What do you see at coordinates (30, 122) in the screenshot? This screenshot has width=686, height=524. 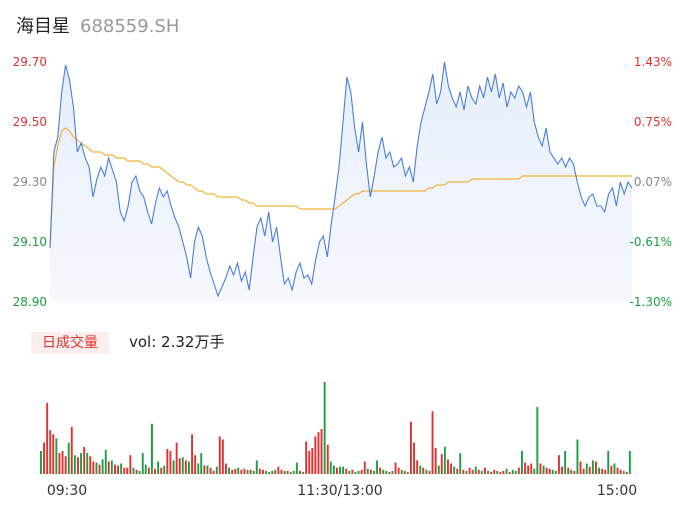 I see `price-tick-label: 29.50` at bounding box center [30, 122].